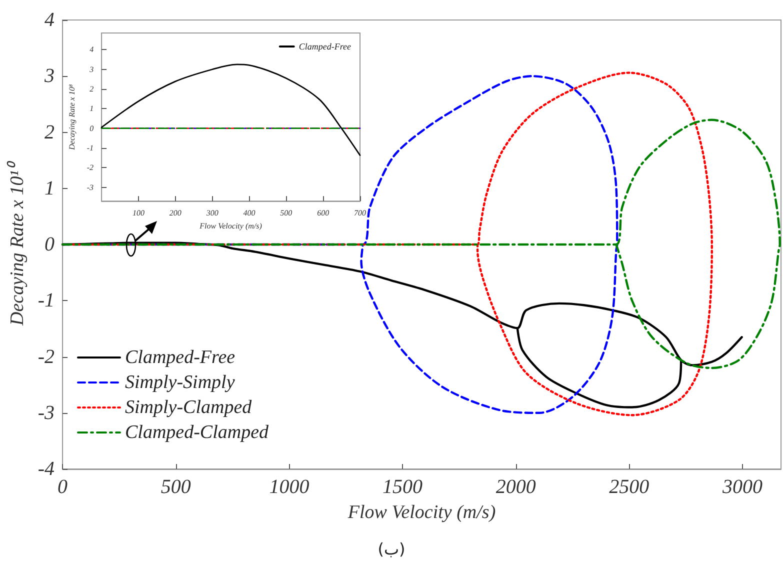 This screenshot has height=563, width=783. I want to click on text: (ب), so click(392, 549).